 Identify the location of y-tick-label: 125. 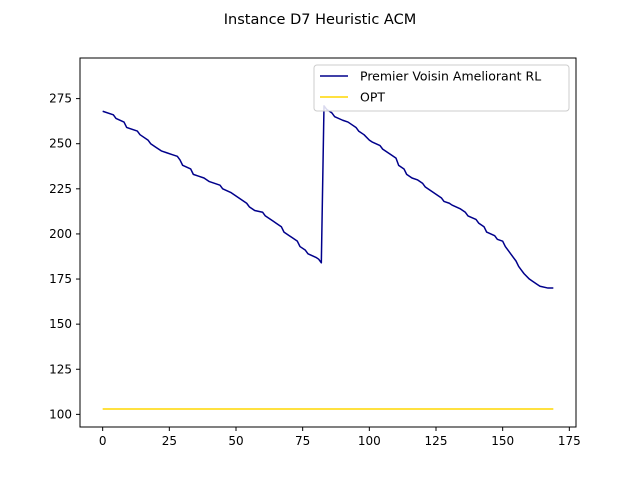
(60, 369).